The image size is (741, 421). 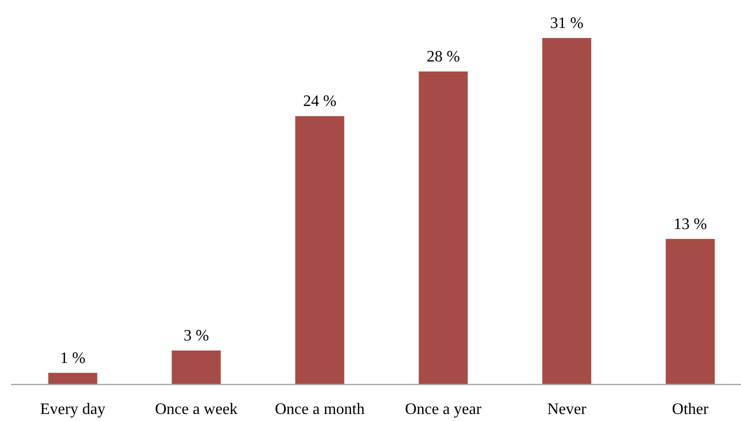 I want to click on data-label: 3 %, so click(x=196, y=336).